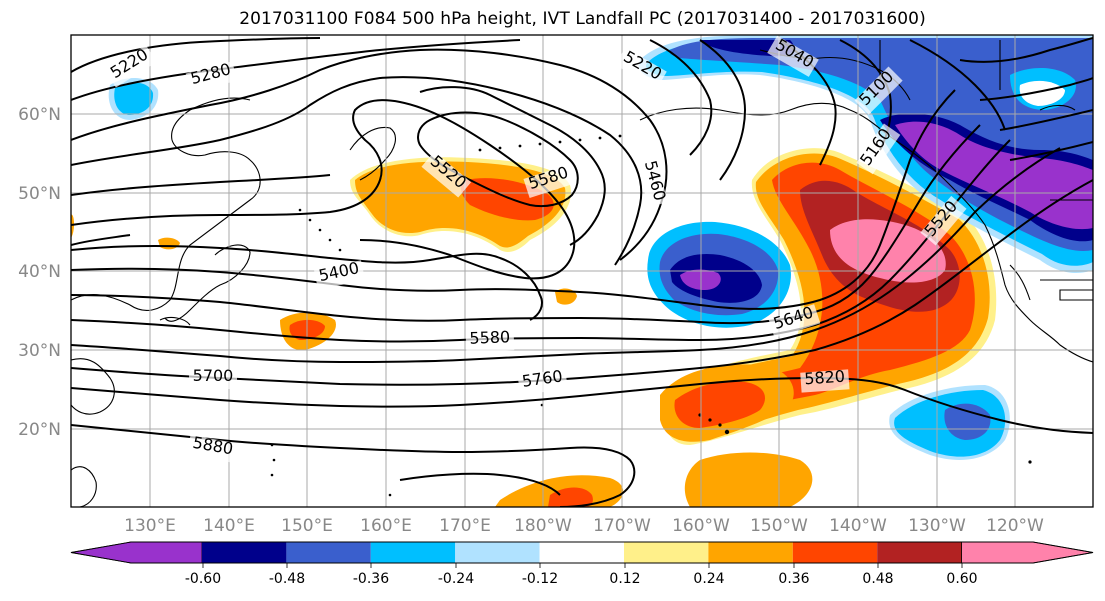 Image resolution: width=1105 pixels, height=601 pixels. Describe the element at coordinates (708, 579) in the screenshot. I see `colorbar-tick-label: 0.24` at that location.